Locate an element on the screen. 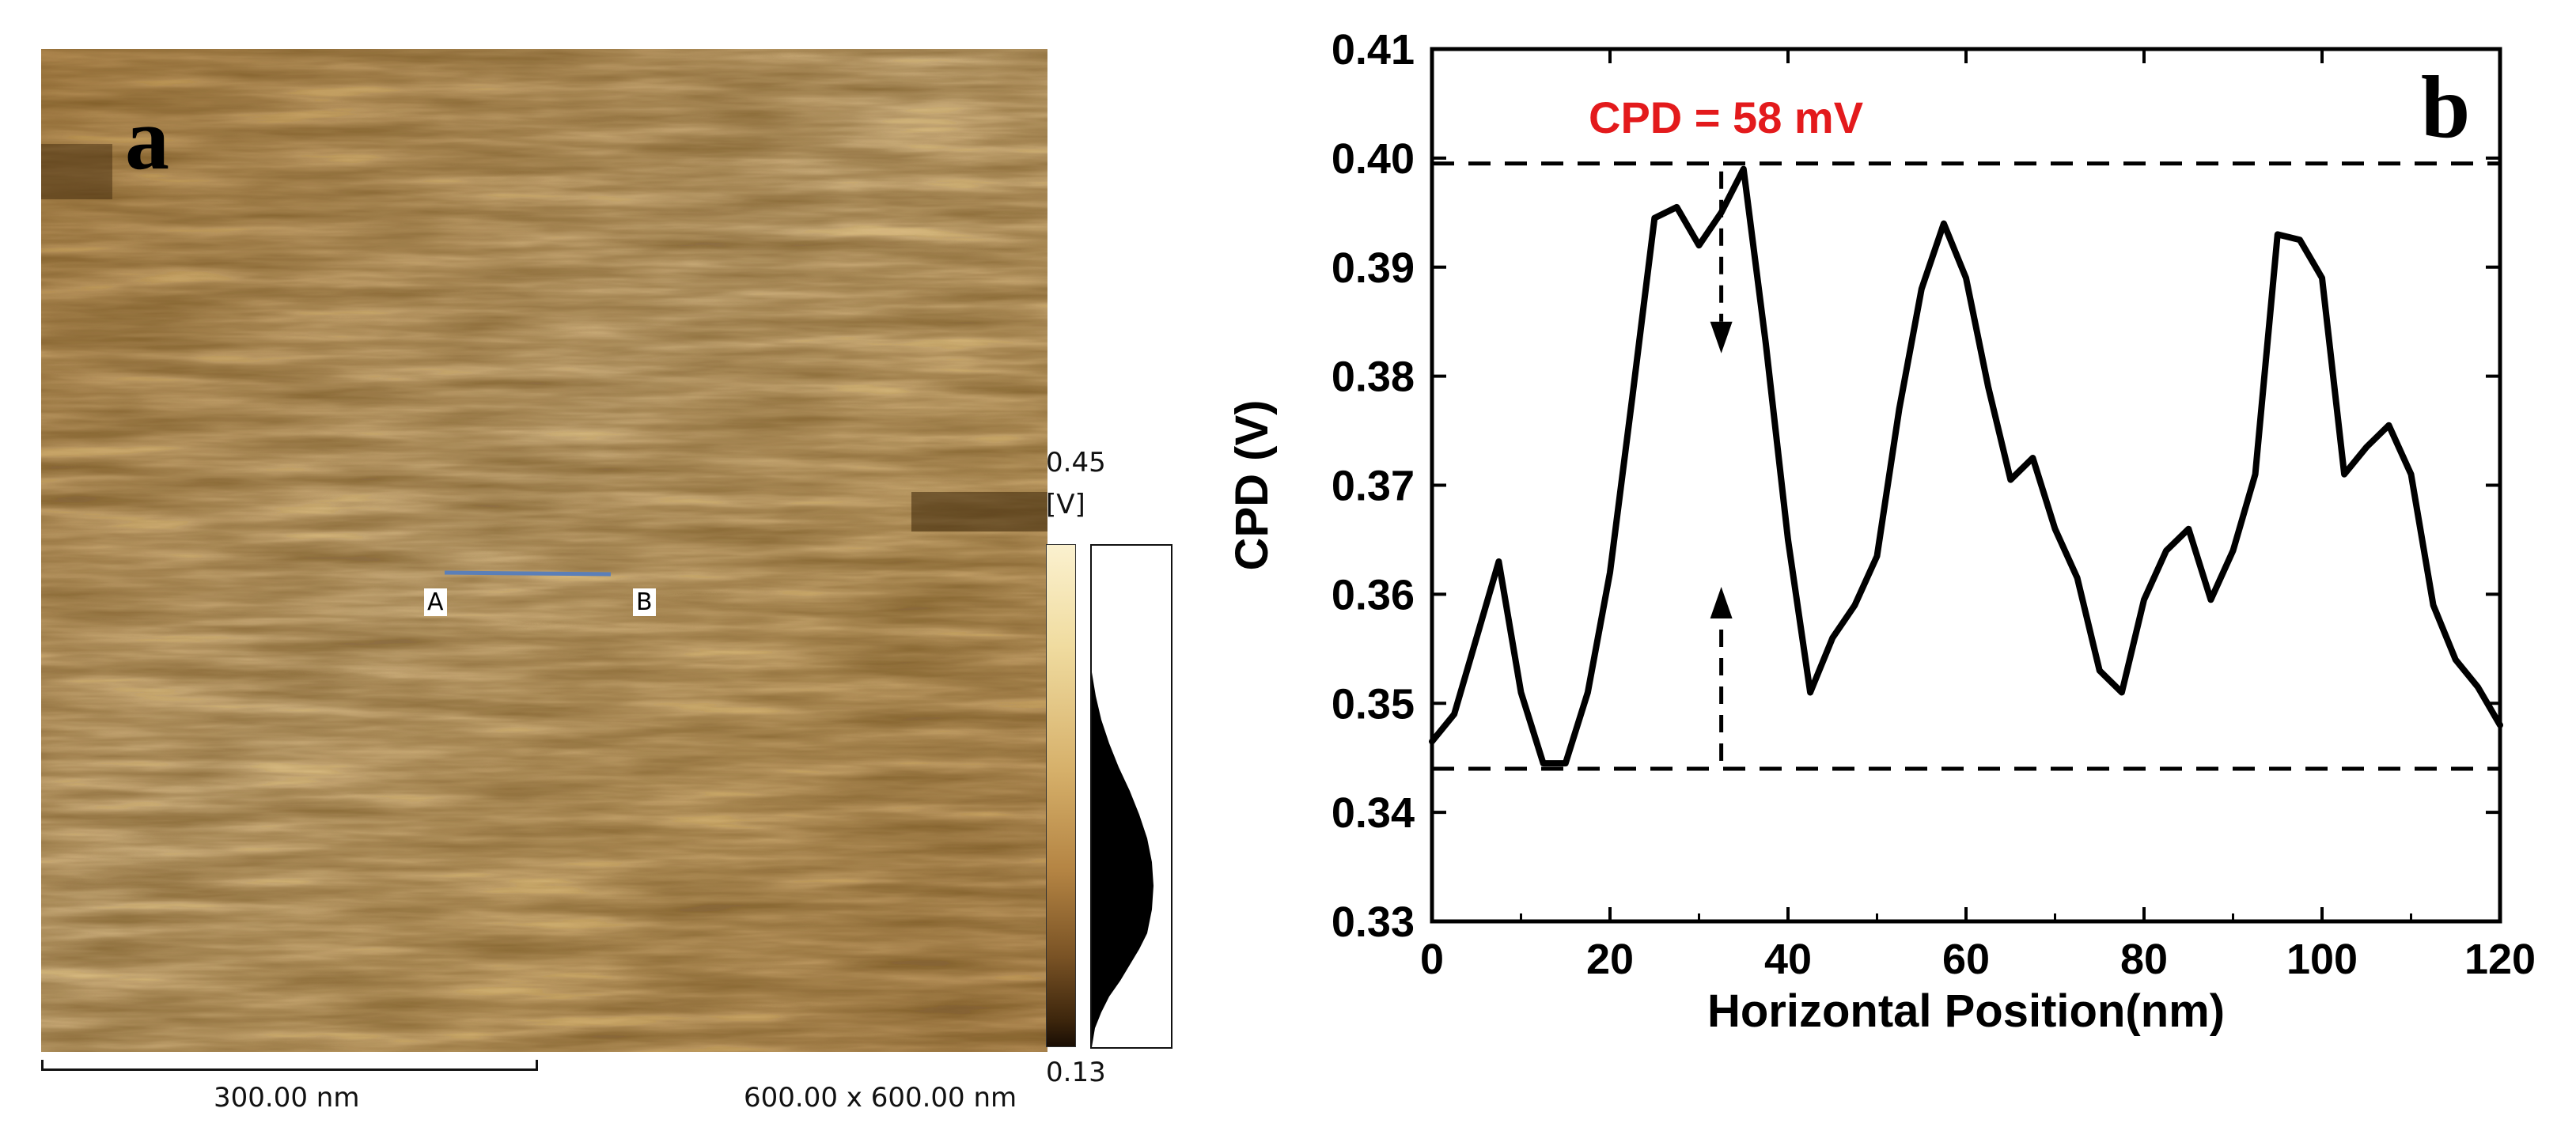 The image size is (2576, 1146). x-tick-label: 40 is located at coordinates (1788, 959).